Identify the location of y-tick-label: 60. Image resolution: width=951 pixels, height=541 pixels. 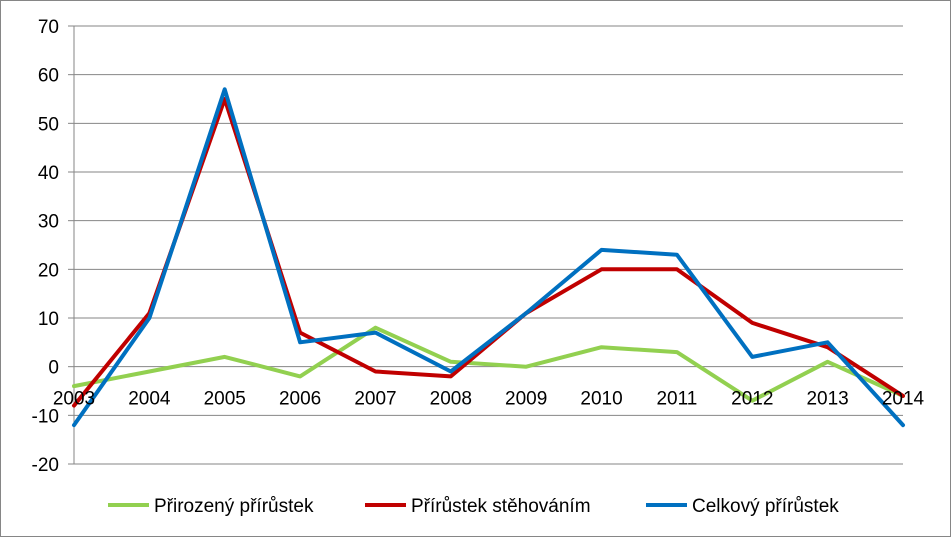
(48, 76).